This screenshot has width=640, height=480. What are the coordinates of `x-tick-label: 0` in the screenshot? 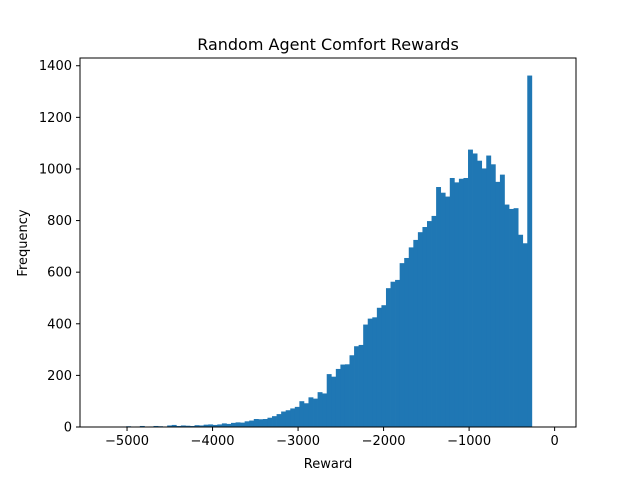 It's located at (554, 441).